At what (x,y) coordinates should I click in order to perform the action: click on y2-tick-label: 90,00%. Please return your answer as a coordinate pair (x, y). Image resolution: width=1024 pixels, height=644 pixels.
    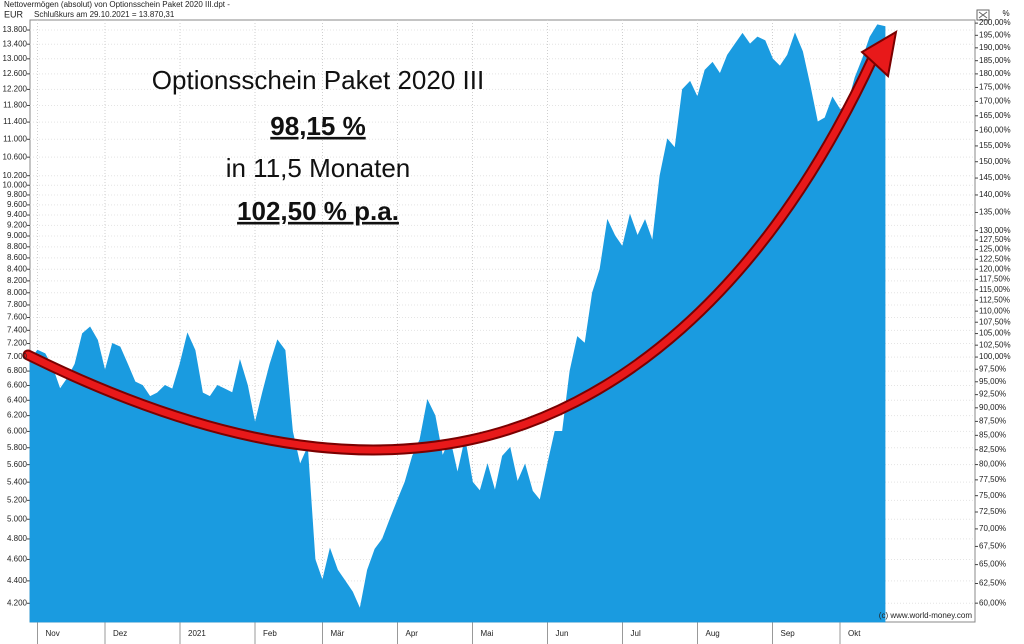
    Looking at the image, I should click on (992, 407).